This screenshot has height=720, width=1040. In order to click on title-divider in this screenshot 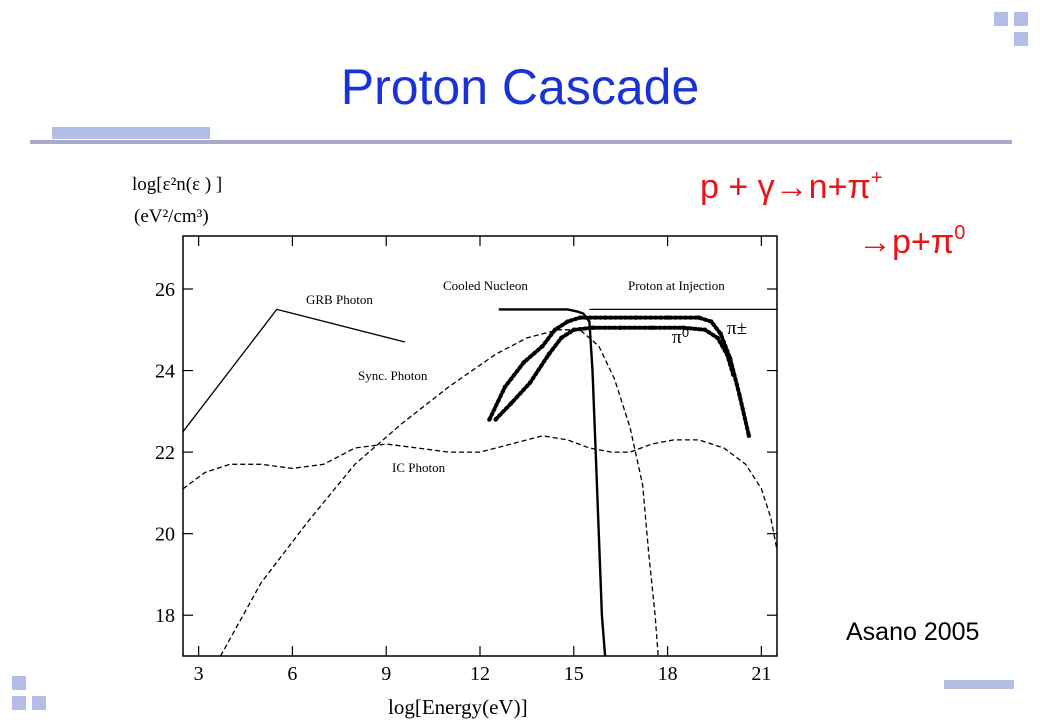, I will do `click(521, 142)`.